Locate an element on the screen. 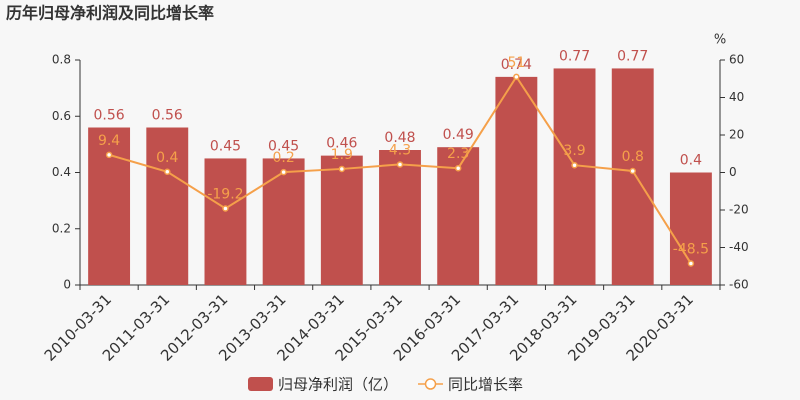 This screenshot has width=800, height=400. y2-tick-label: -60 is located at coordinates (739, 285).